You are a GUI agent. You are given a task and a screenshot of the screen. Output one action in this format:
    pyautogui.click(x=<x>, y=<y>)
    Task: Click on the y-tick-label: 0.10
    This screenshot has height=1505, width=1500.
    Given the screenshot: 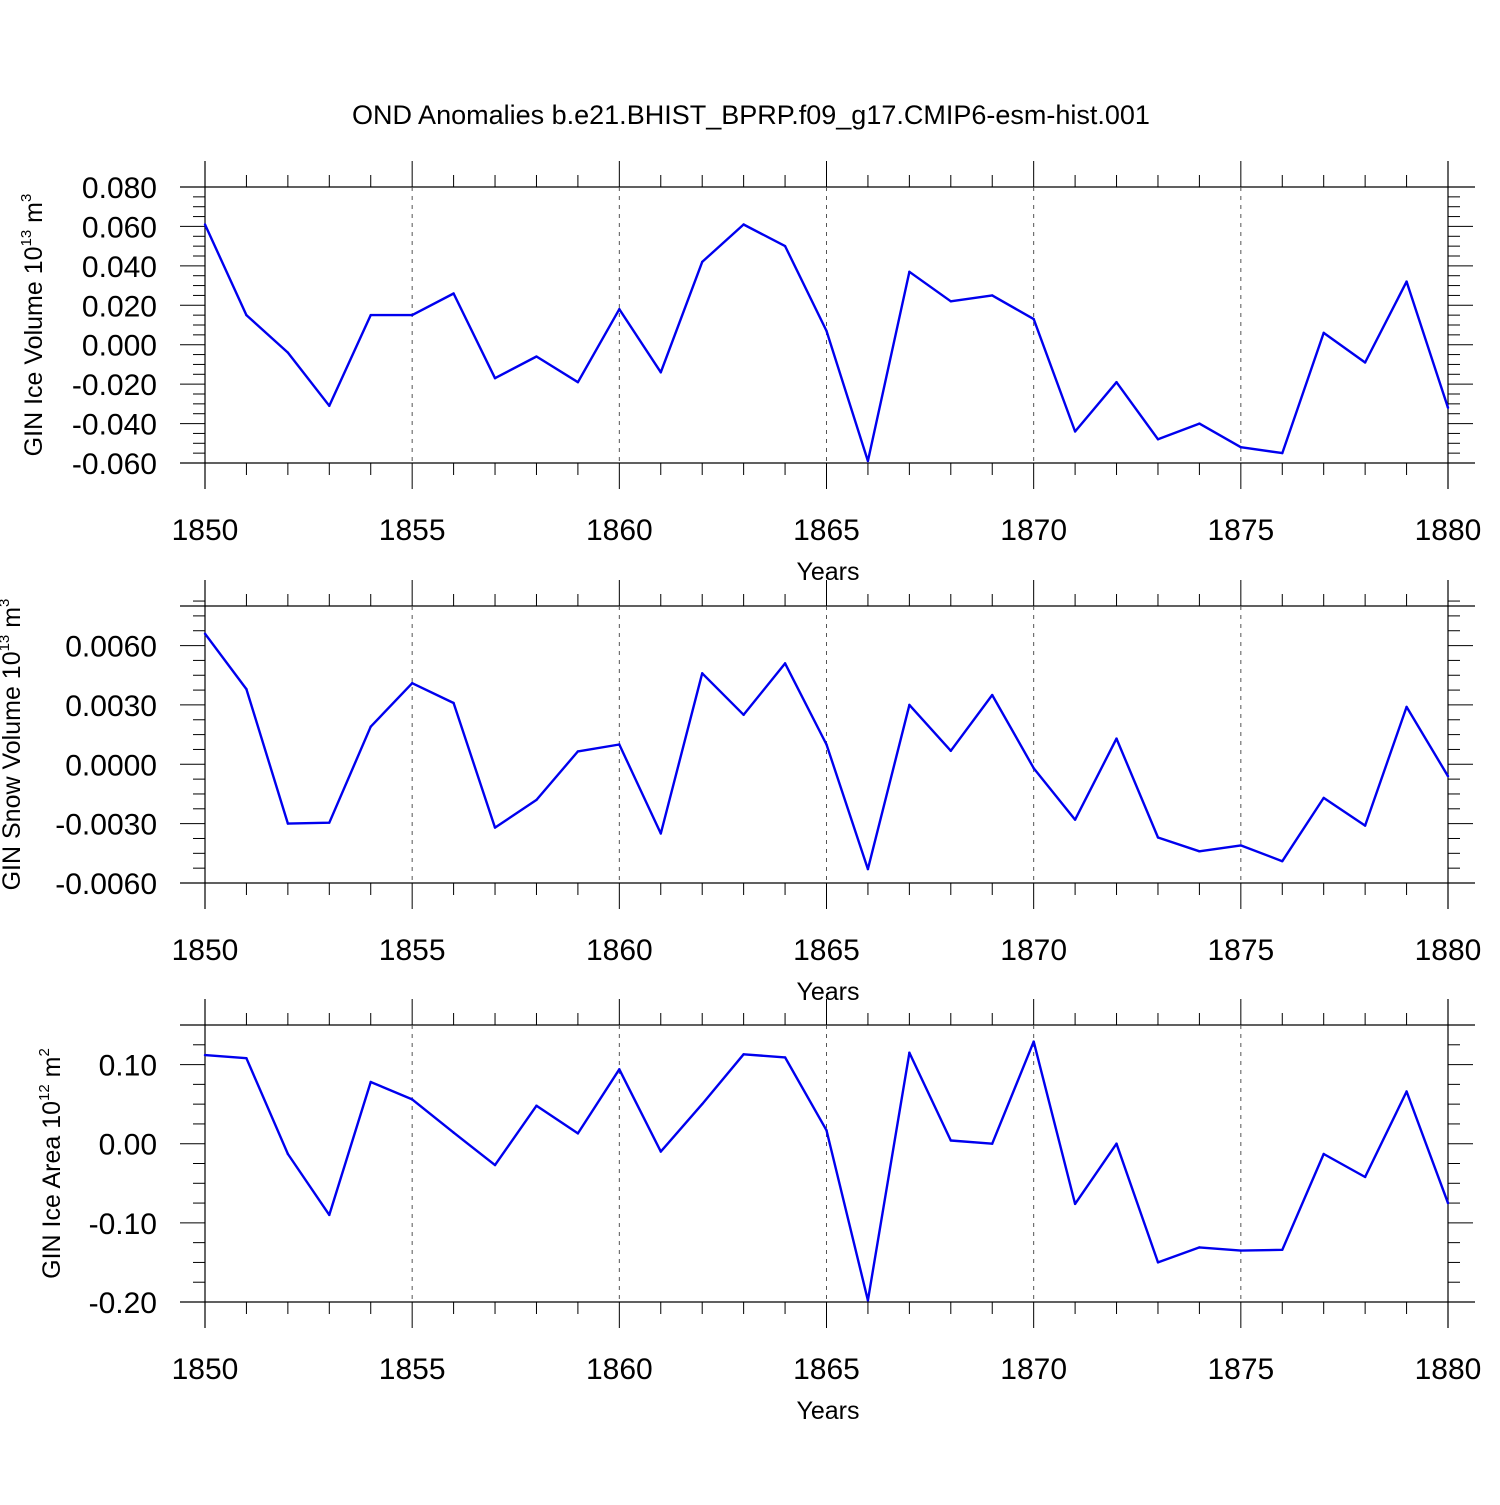 What is the action you would take?
    pyautogui.click(x=128, y=1066)
    